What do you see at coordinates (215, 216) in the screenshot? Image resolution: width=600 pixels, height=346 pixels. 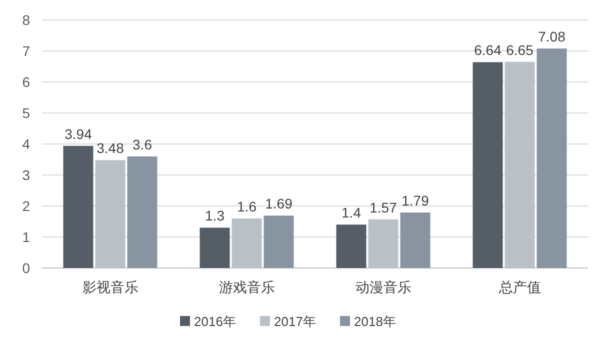 I see `data-label: 1.3` at bounding box center [215, 216].